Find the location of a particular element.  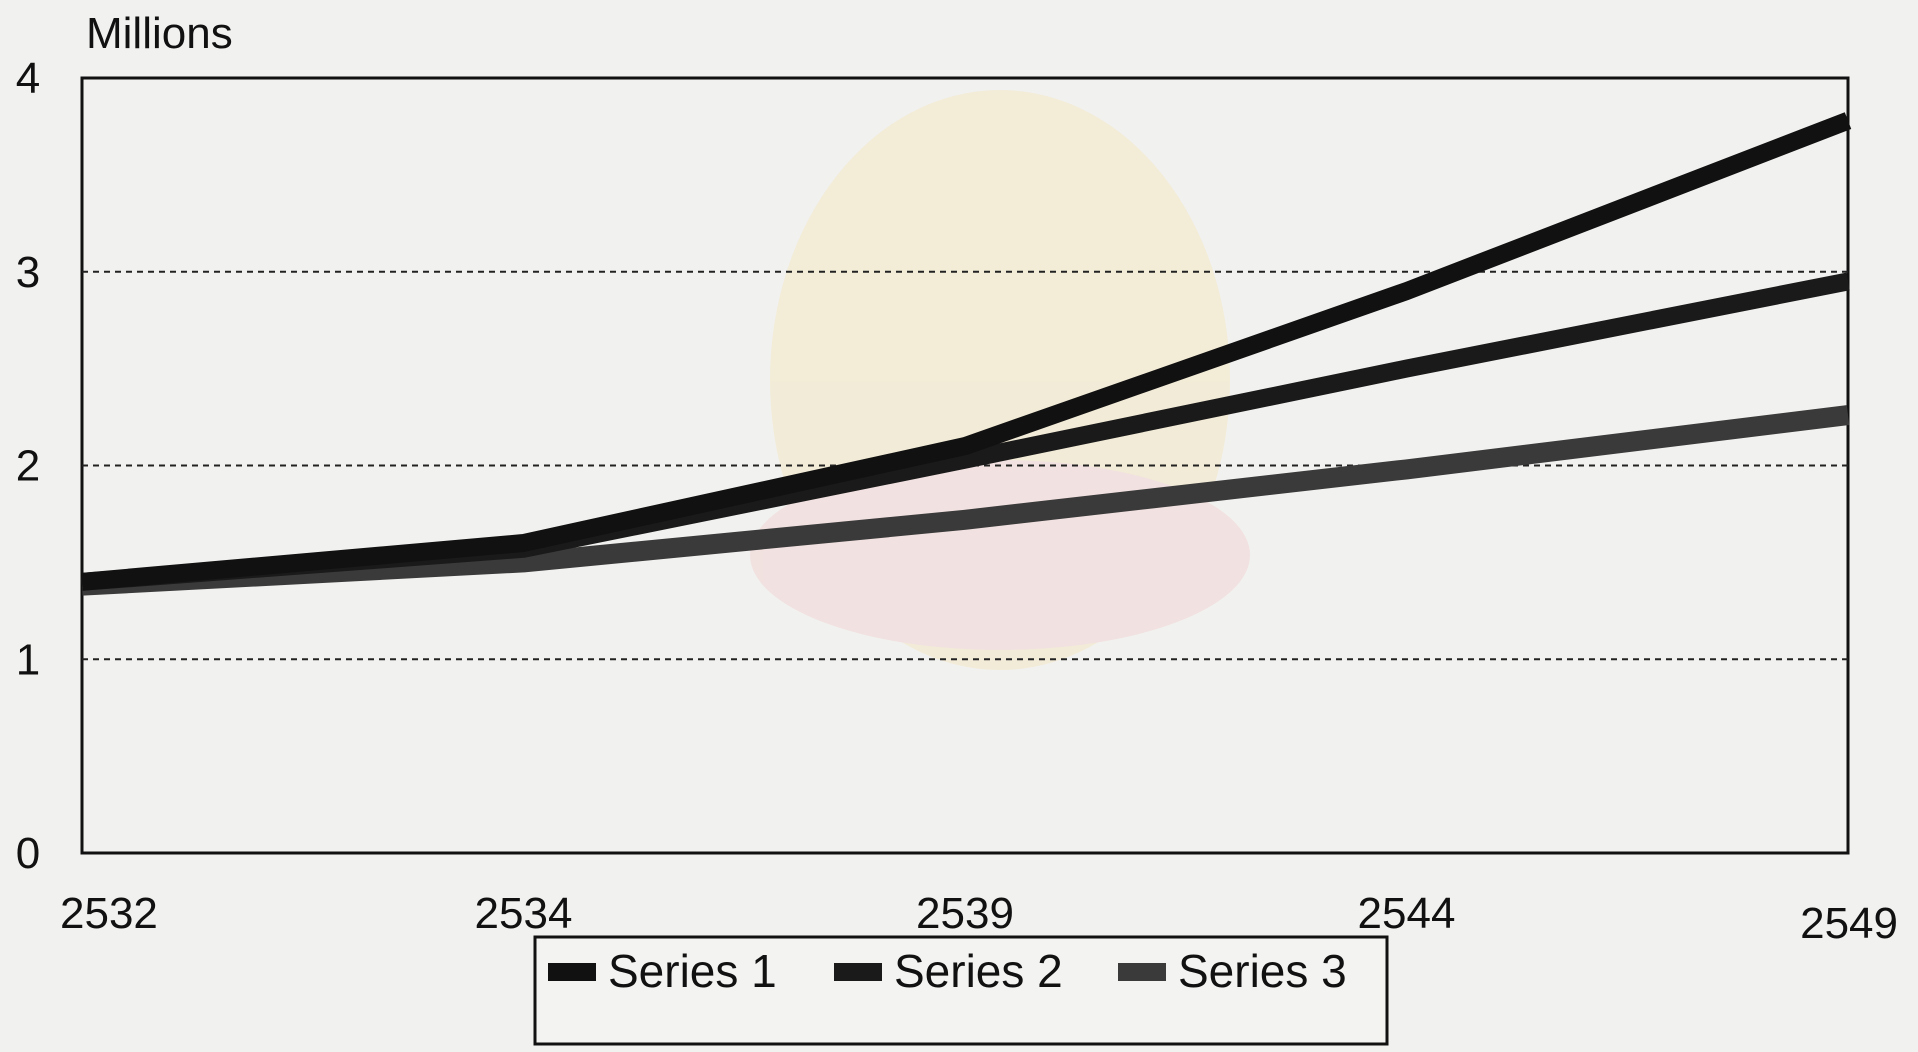

y-tick-label: 4 is located at coordinates (28, 78).